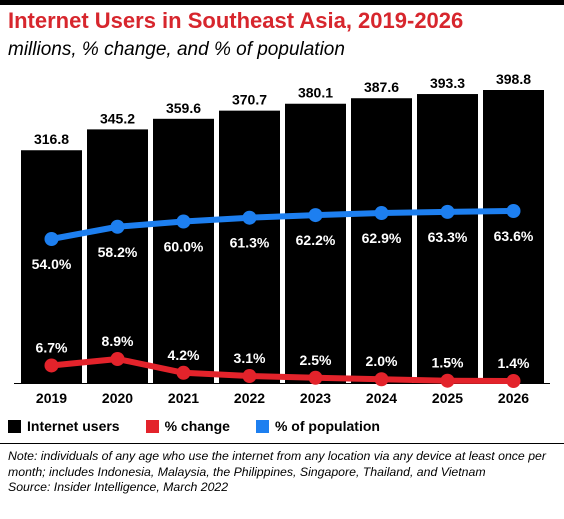 This screenshot has height=519, width=564. I want to click on label-pct-change-2025: 1.5%, so click(448, 363).